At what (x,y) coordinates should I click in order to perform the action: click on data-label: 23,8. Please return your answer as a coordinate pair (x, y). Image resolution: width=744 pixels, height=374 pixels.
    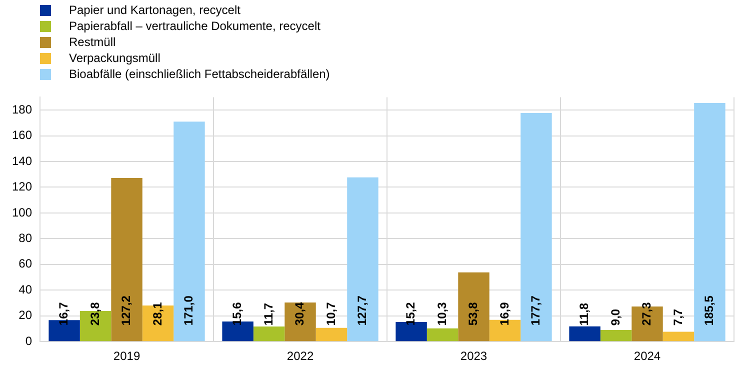
    Looking at the image, I should click on (95, 314).